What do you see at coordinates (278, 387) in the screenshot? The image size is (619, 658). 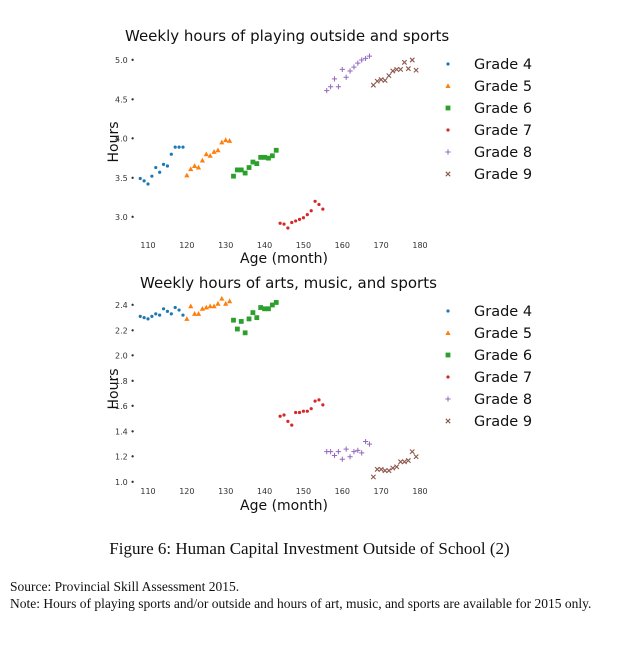 I see `data-points` at bounding box center [278, 387].